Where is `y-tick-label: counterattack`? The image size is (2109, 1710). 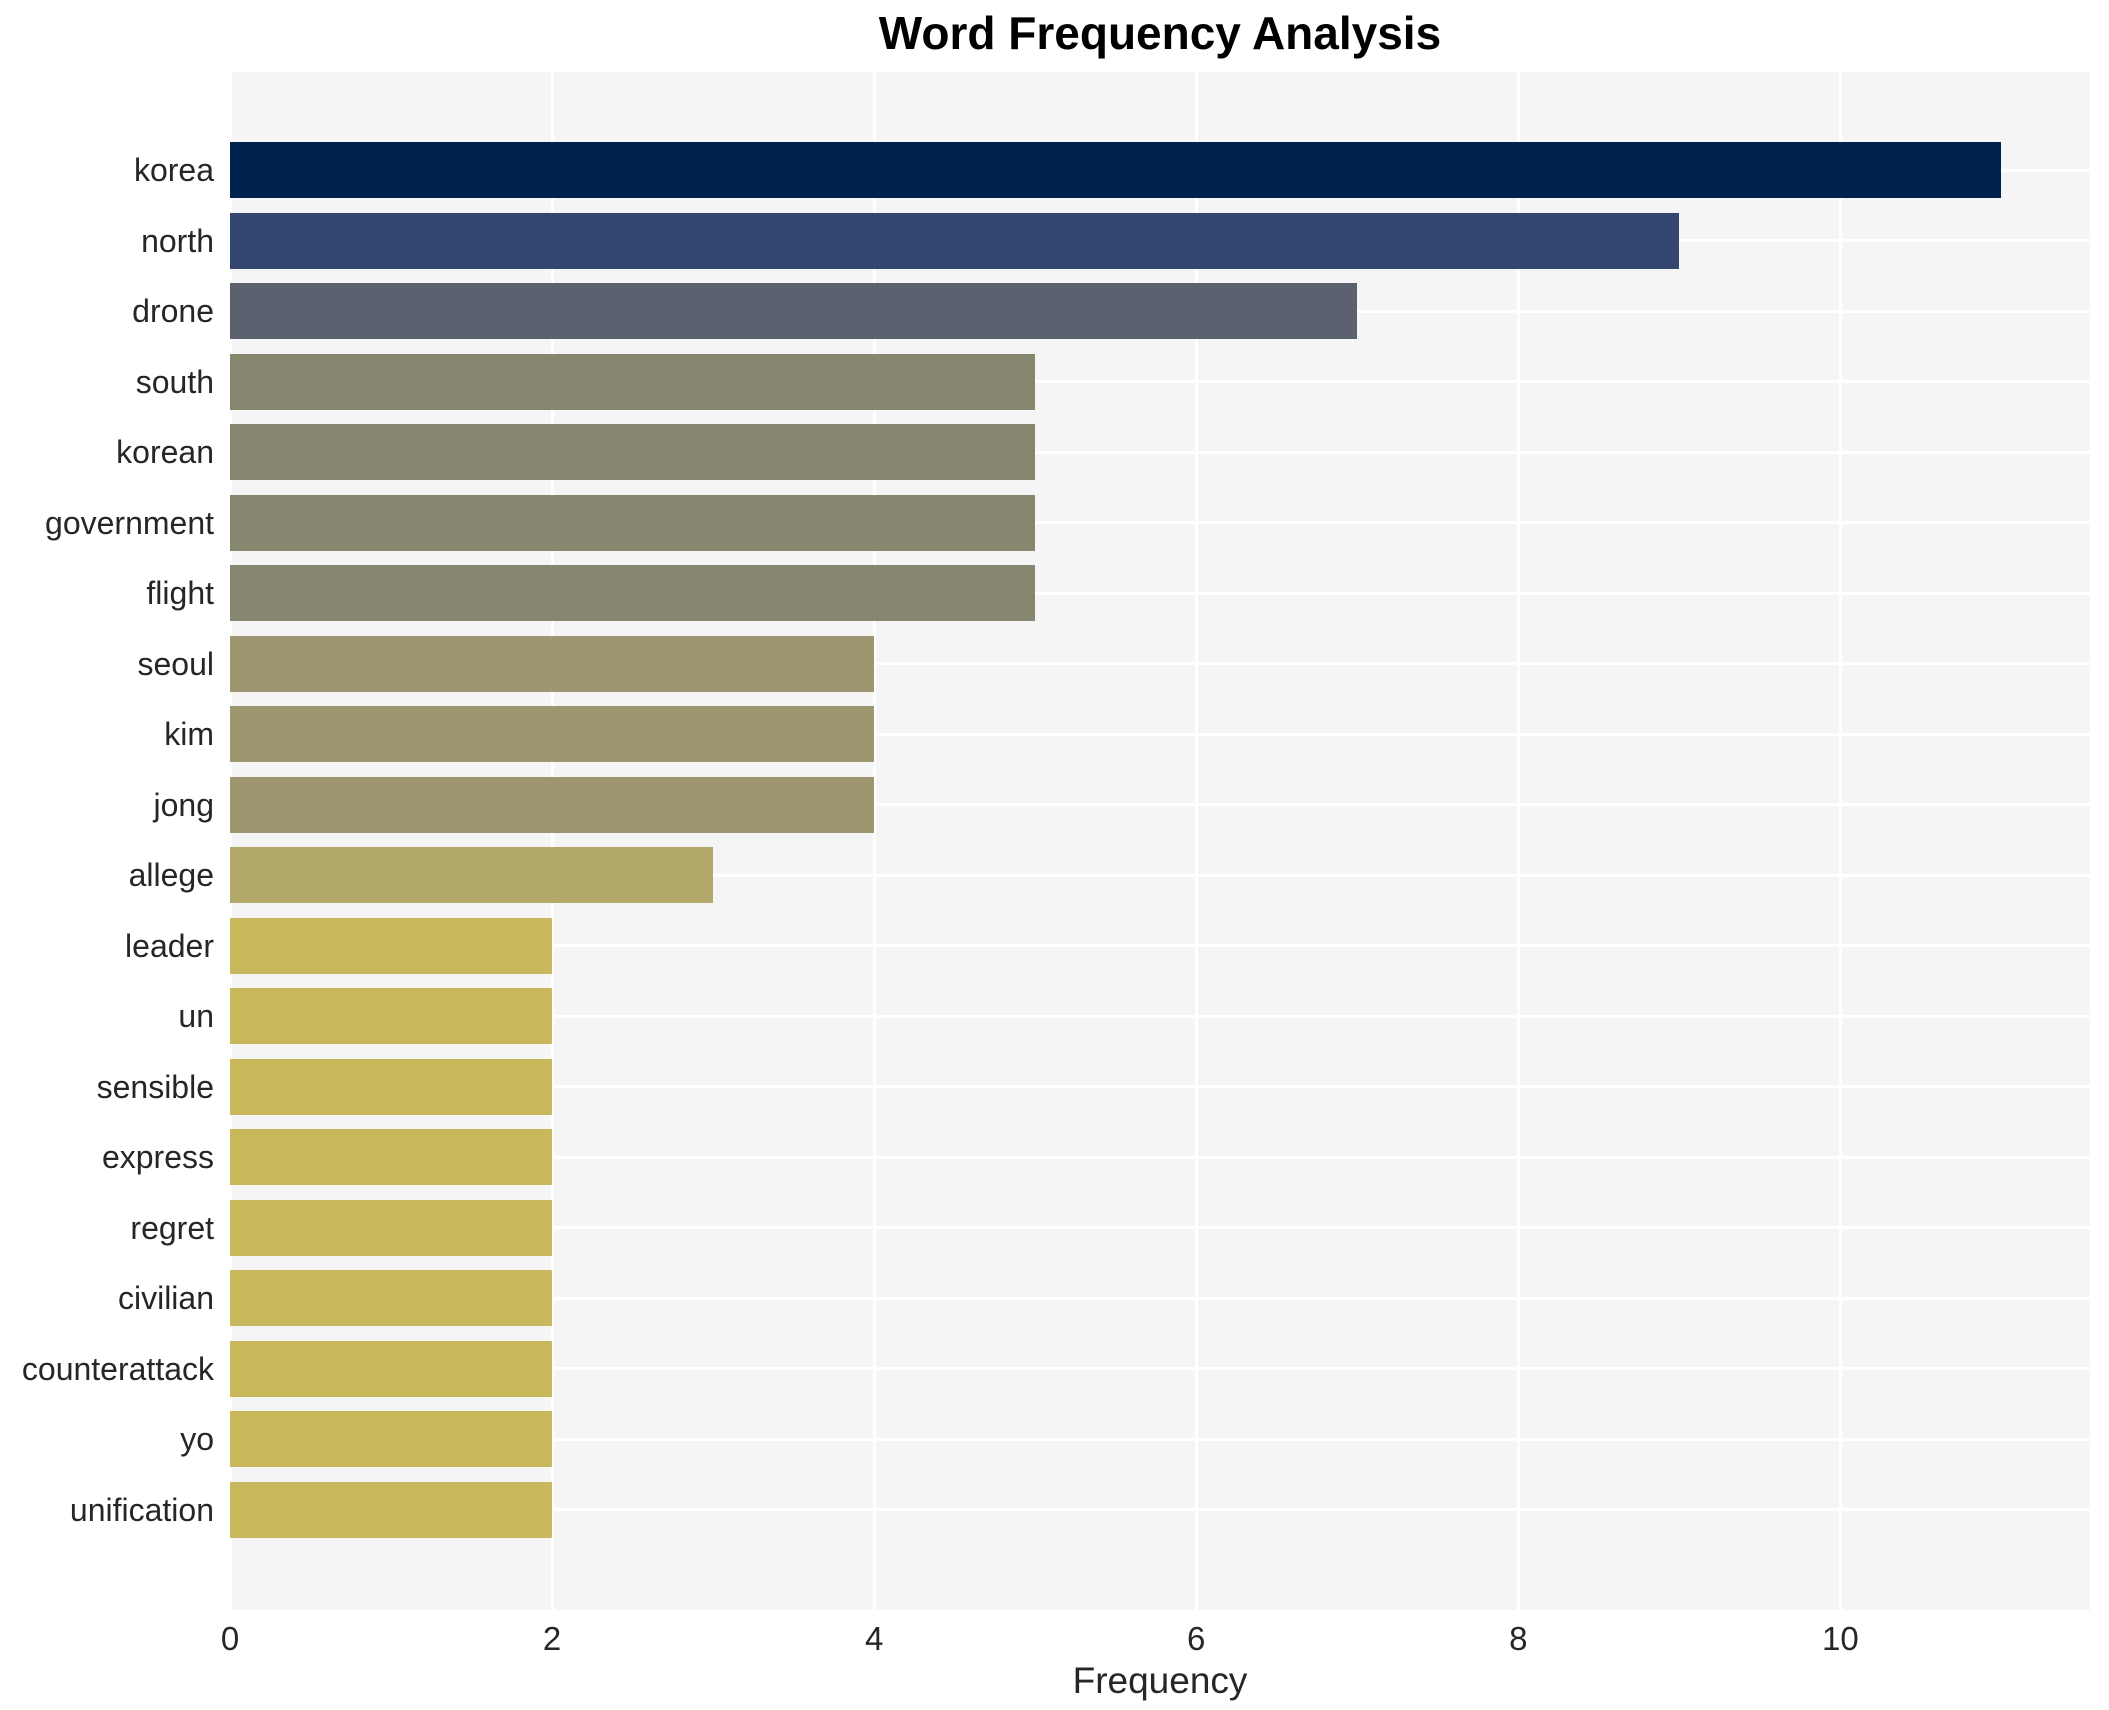 y-tick-label: counterattack is located at coordinates (117, 1368).